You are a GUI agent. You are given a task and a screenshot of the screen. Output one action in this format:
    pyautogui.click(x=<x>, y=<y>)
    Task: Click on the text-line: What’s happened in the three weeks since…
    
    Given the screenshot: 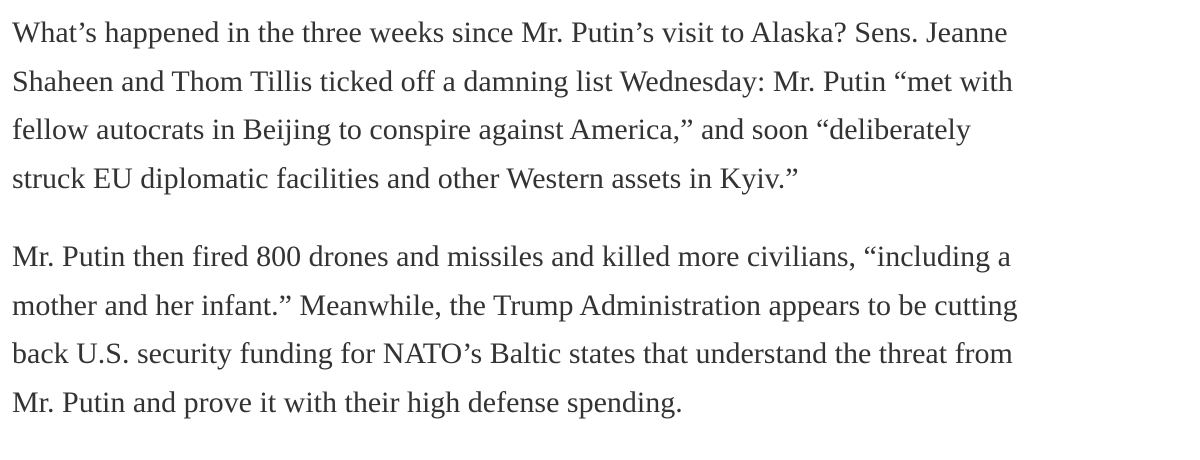 What is the action you would take?
    pyautogui.click(x=510, y=32)
    